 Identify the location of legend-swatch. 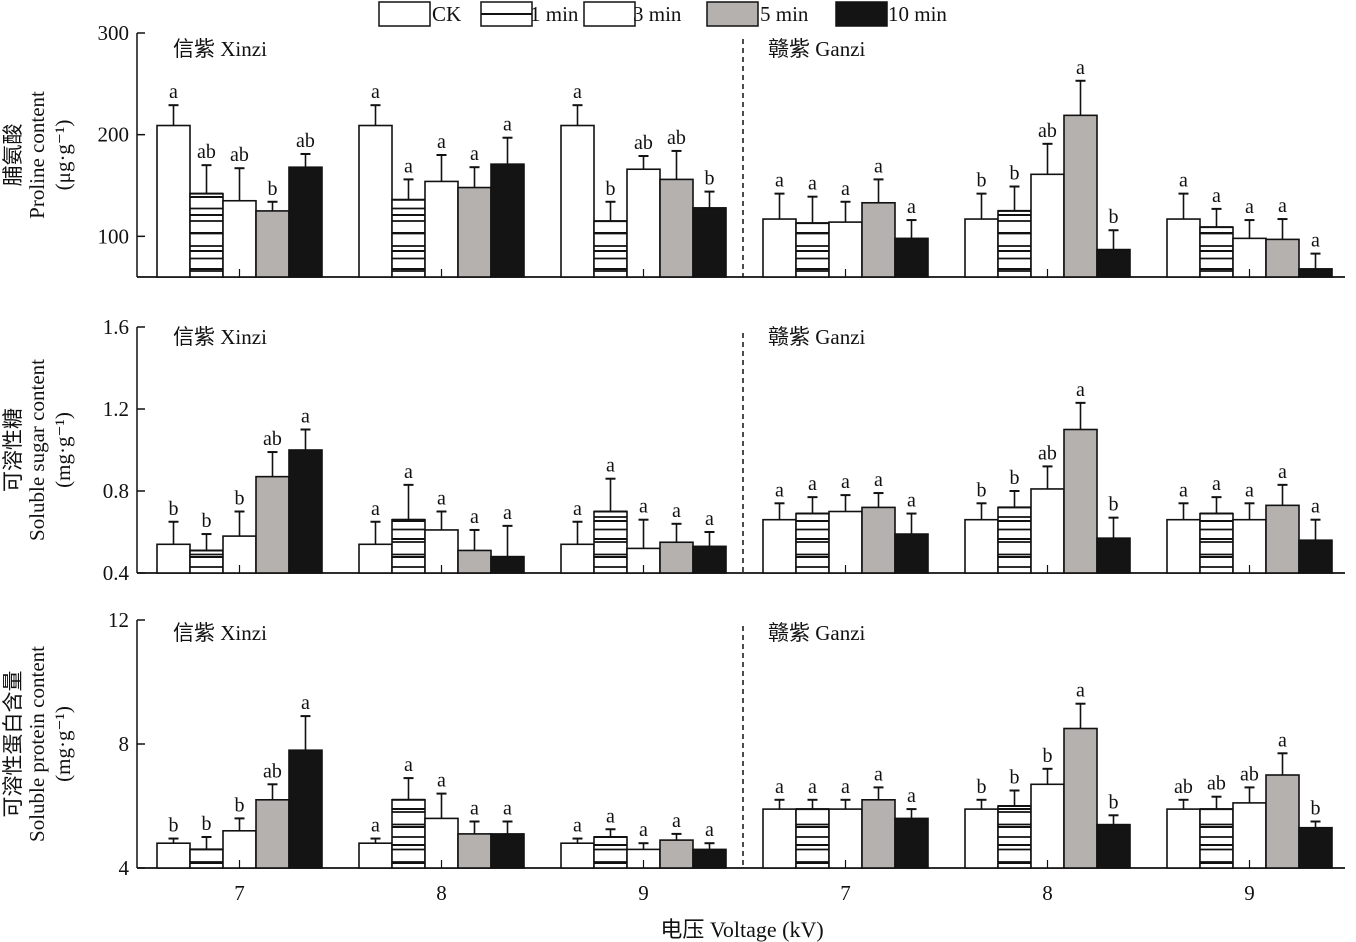
(404, 14).